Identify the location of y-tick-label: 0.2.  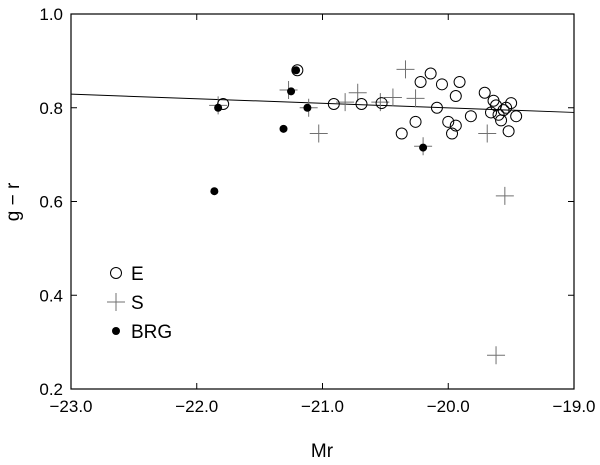
(51, 389).